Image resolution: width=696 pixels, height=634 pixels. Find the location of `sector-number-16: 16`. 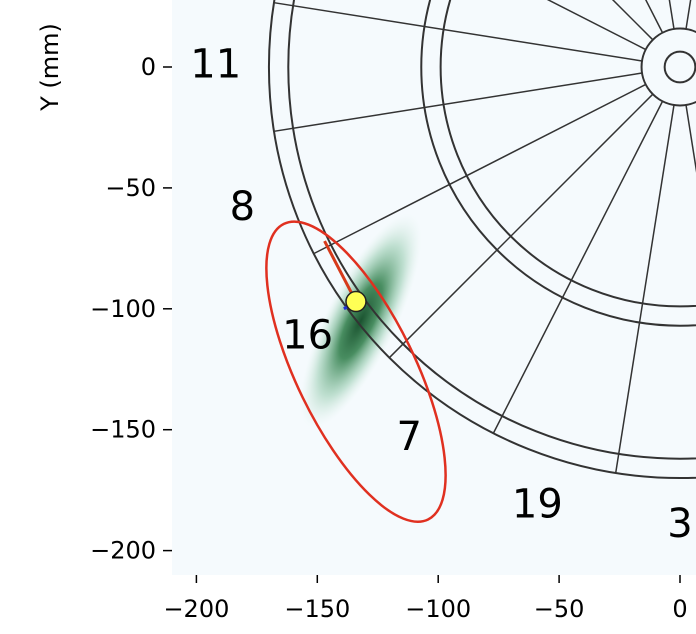

sector-number-16: 16 is located at coordinates (307, 335).